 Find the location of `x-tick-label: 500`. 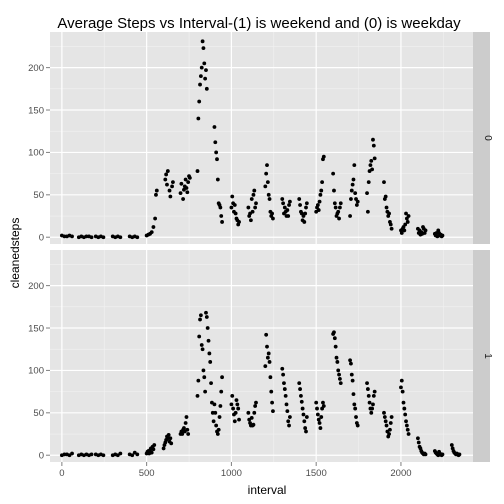

x-tick-label: 500 is located at coordinates (147, 473).